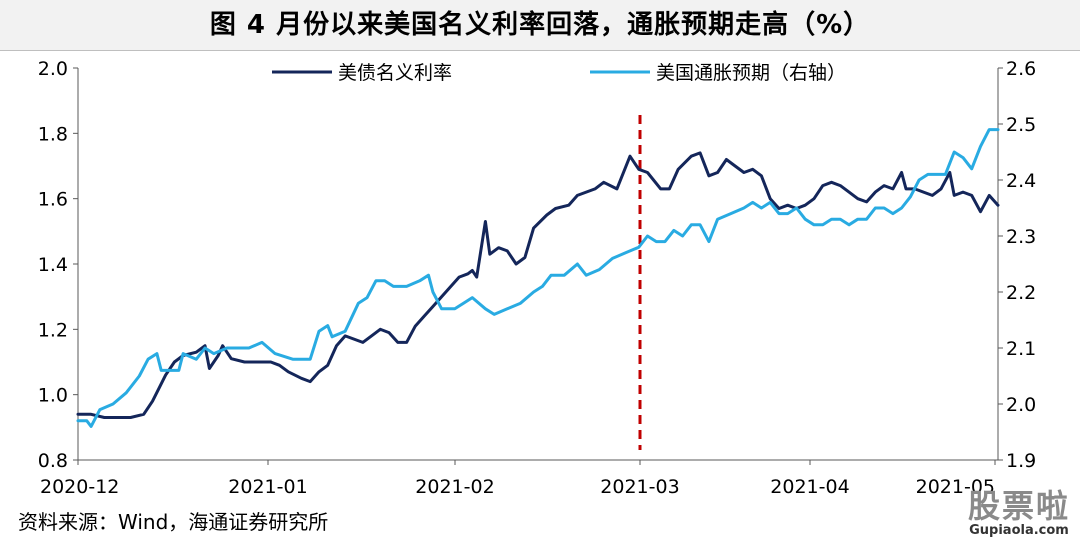 This screenshot has height=540, width=1080. Describe the element at coordinates (559, 73) in the screenshot. I see `legend: 美债名义利率 美国通胀预期（右轴）` at that location.